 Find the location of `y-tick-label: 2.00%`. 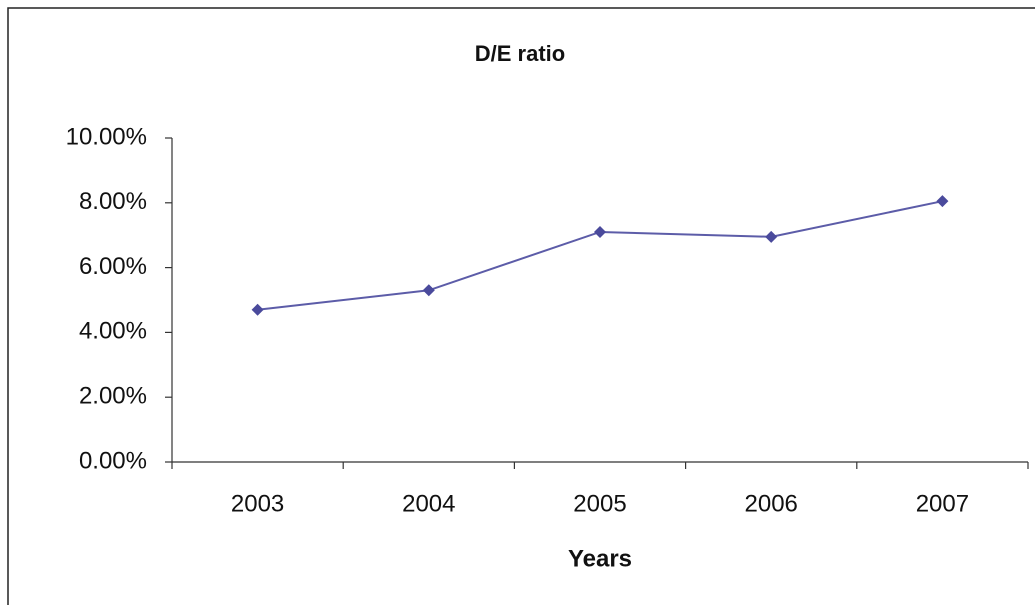

y-tick-label: 2.00% is located at coordinates (113, 396).